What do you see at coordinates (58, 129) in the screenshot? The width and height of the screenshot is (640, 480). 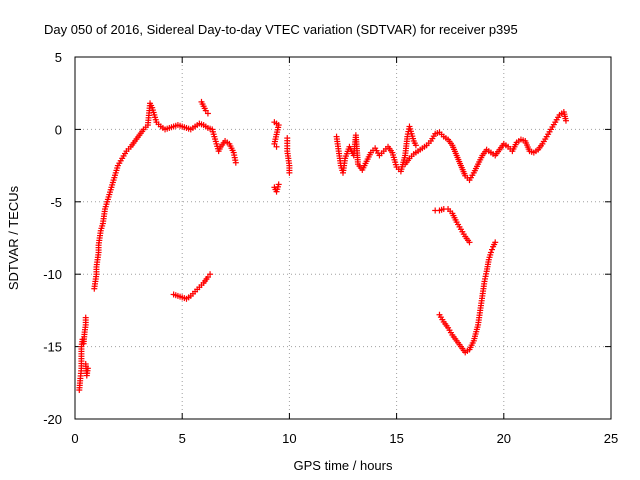 I see `y-tick-label: 0` at bounding box center [58, 129].